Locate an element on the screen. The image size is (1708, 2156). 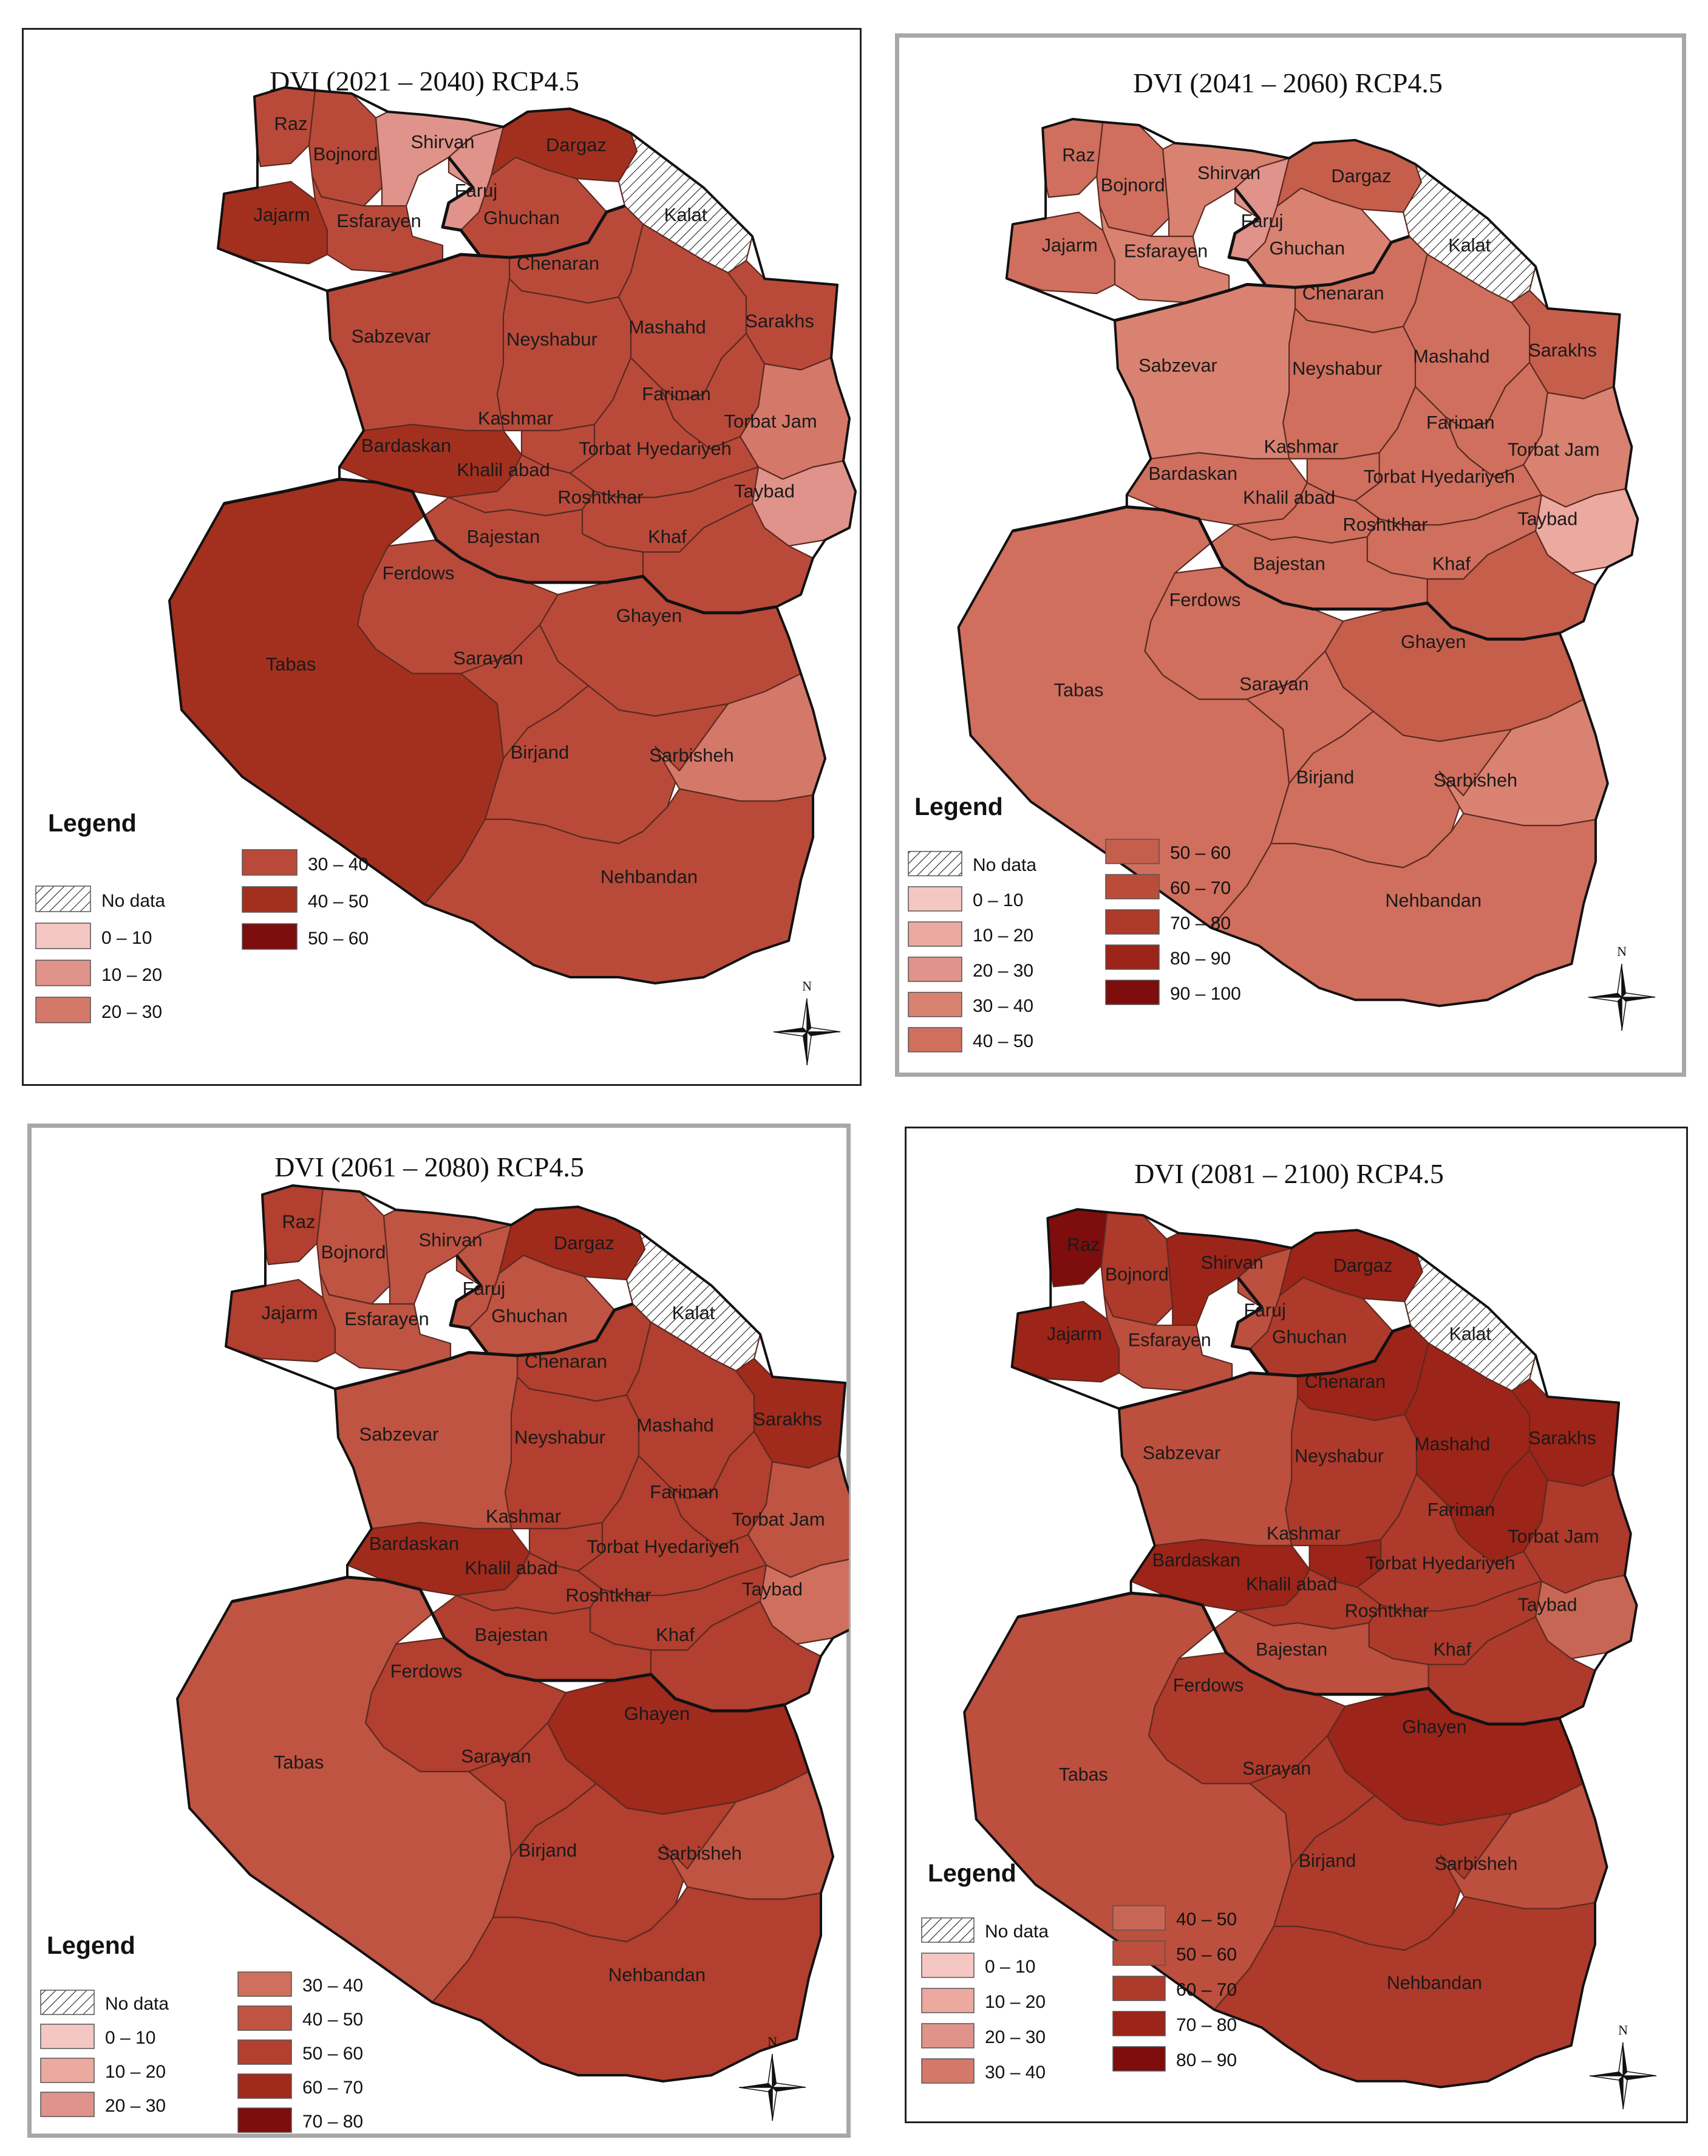
region-label-bardaskan: Bardaskan is located at coordinates (406, 446).